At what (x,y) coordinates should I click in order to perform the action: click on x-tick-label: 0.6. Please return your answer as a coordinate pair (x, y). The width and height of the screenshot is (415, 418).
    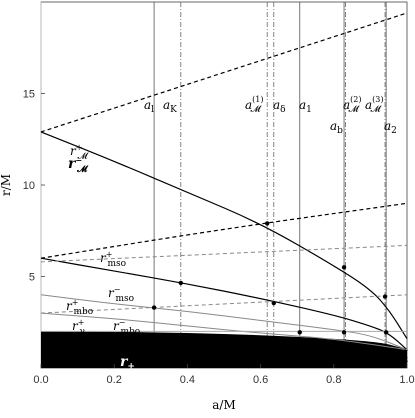
    Looking at the image, I should click on (260, 380).